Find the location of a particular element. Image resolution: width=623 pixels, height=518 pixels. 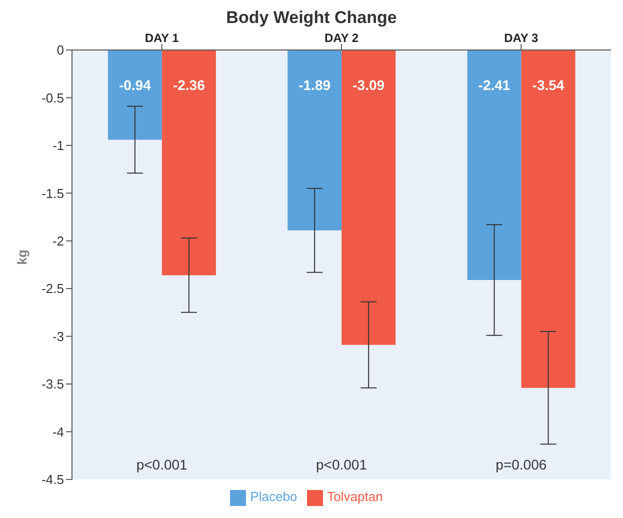

y-tick-label: -2.5 is located at coordinates (53, 288).